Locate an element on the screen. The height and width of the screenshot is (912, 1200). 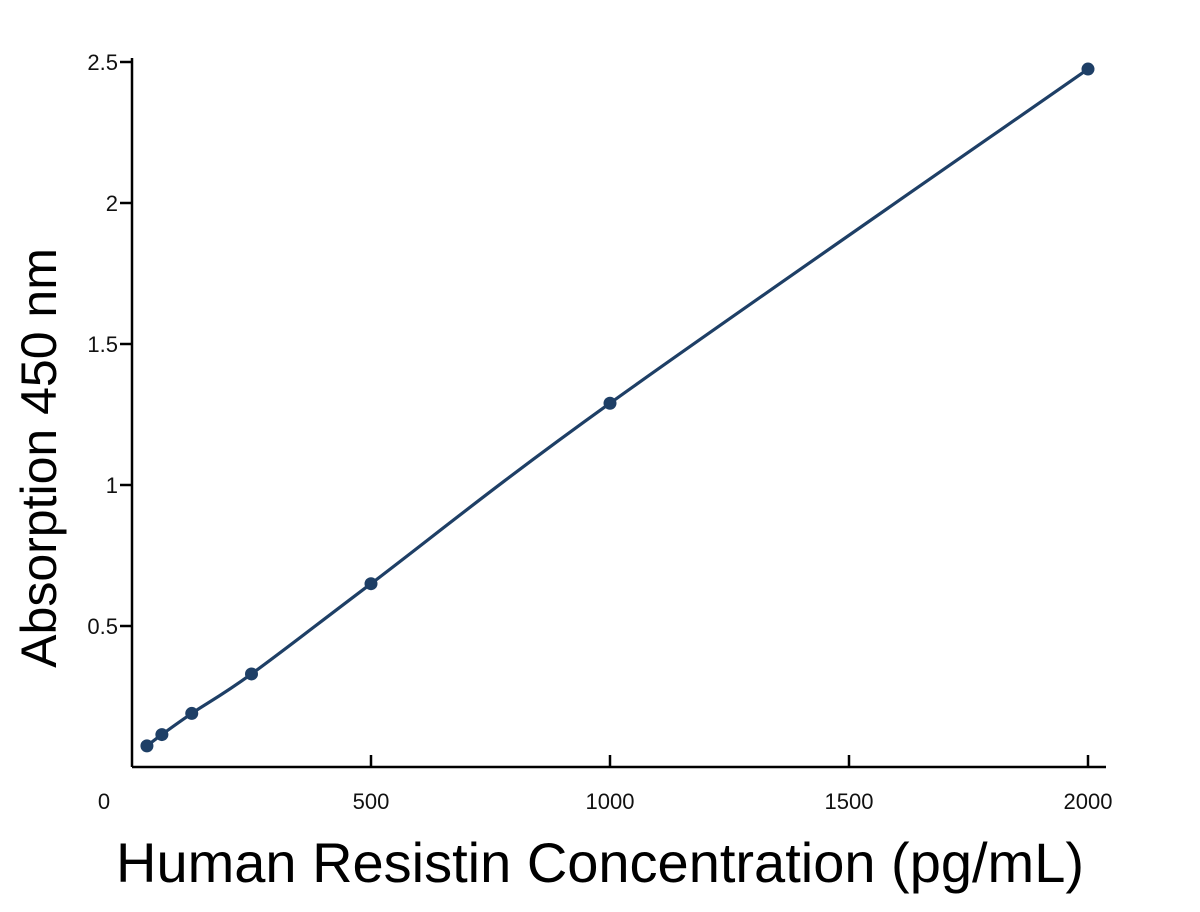
x-axis-ticks: 0 500 1000 1500 2000 is located at coordinates (605, 784).